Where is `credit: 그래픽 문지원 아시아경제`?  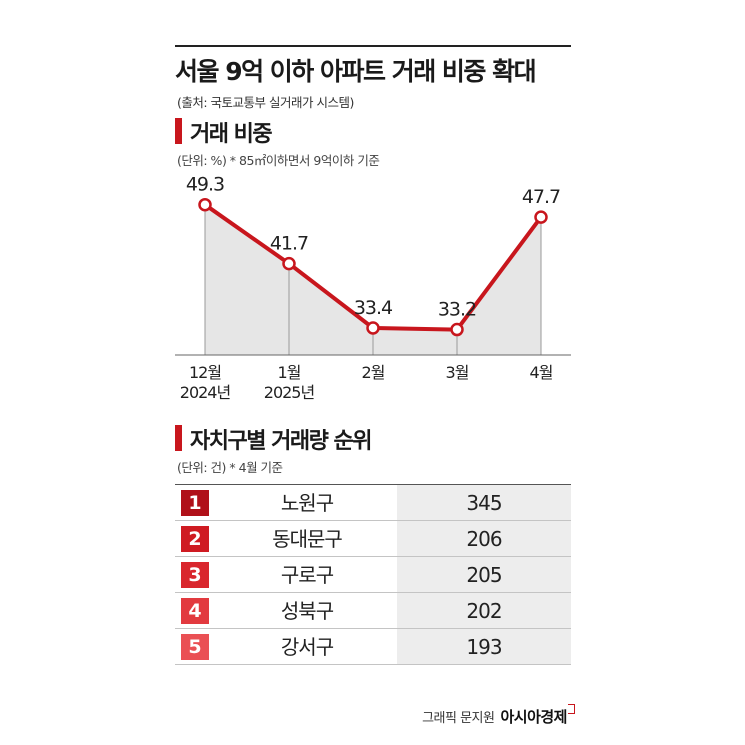
credit: 그래픽 문지원 아시아경제 is located at coordinates (494, 716).